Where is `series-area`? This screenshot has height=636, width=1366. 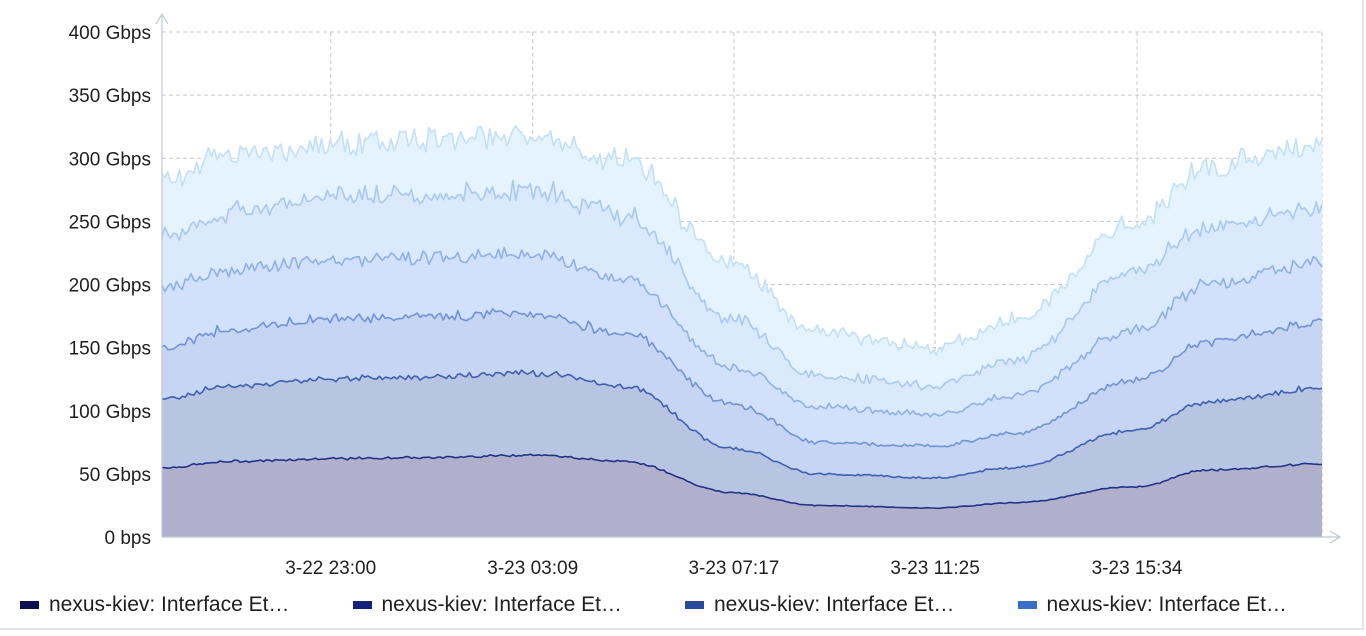
series-area is located at coordinates (742, 495).